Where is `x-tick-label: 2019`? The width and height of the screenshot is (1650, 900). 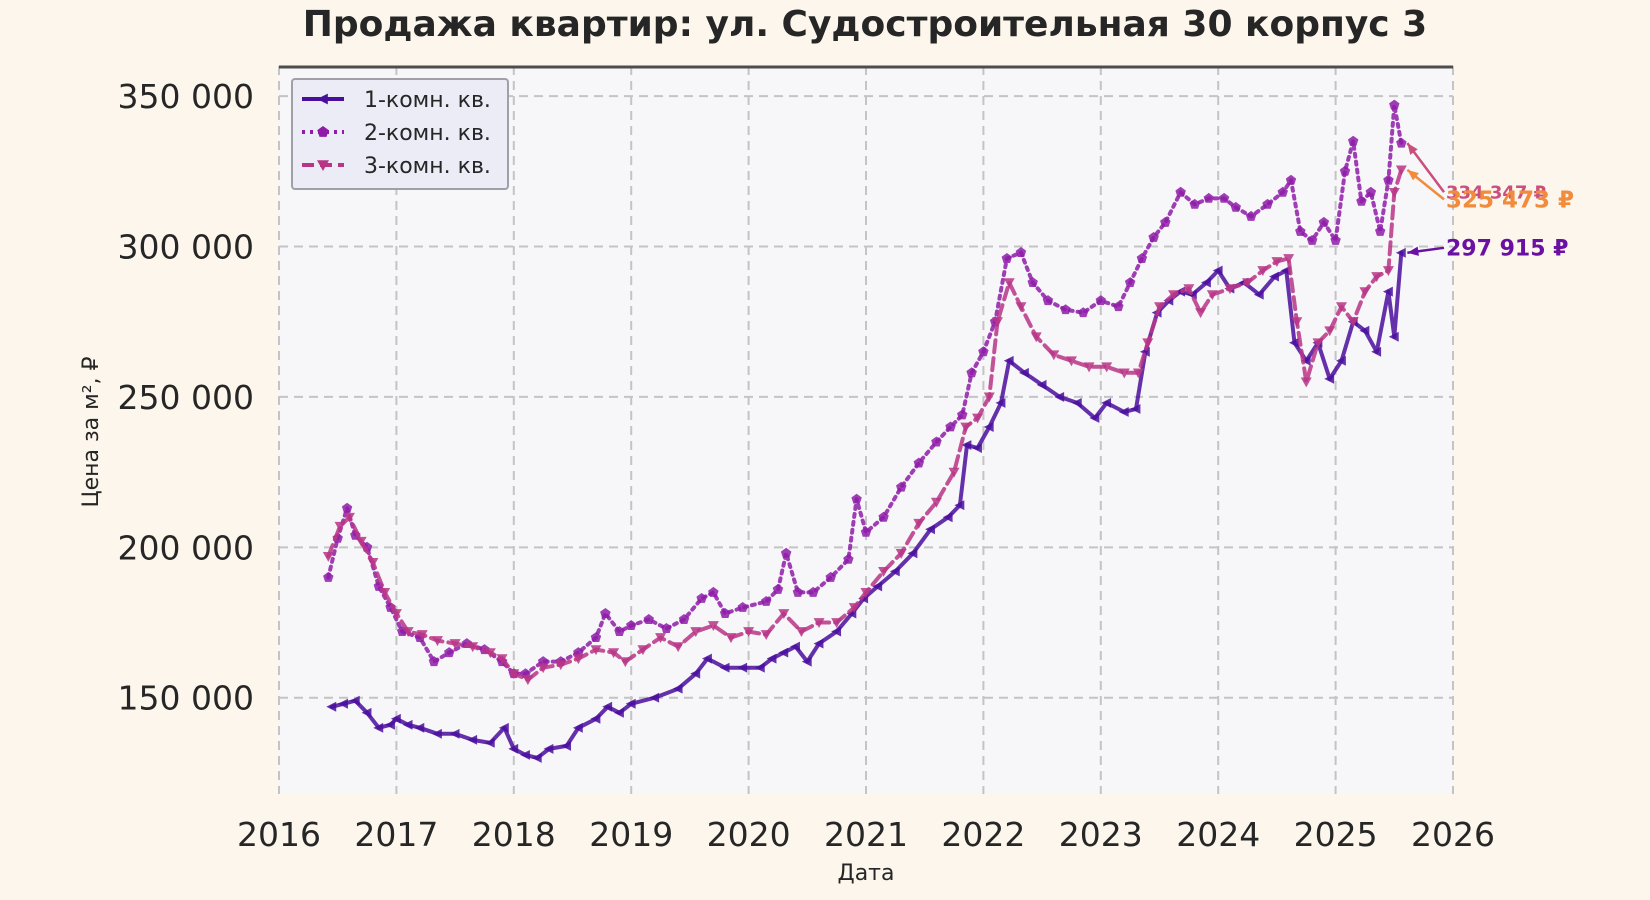 x-tick-label: 2019 is located at coordinates (631, 834).